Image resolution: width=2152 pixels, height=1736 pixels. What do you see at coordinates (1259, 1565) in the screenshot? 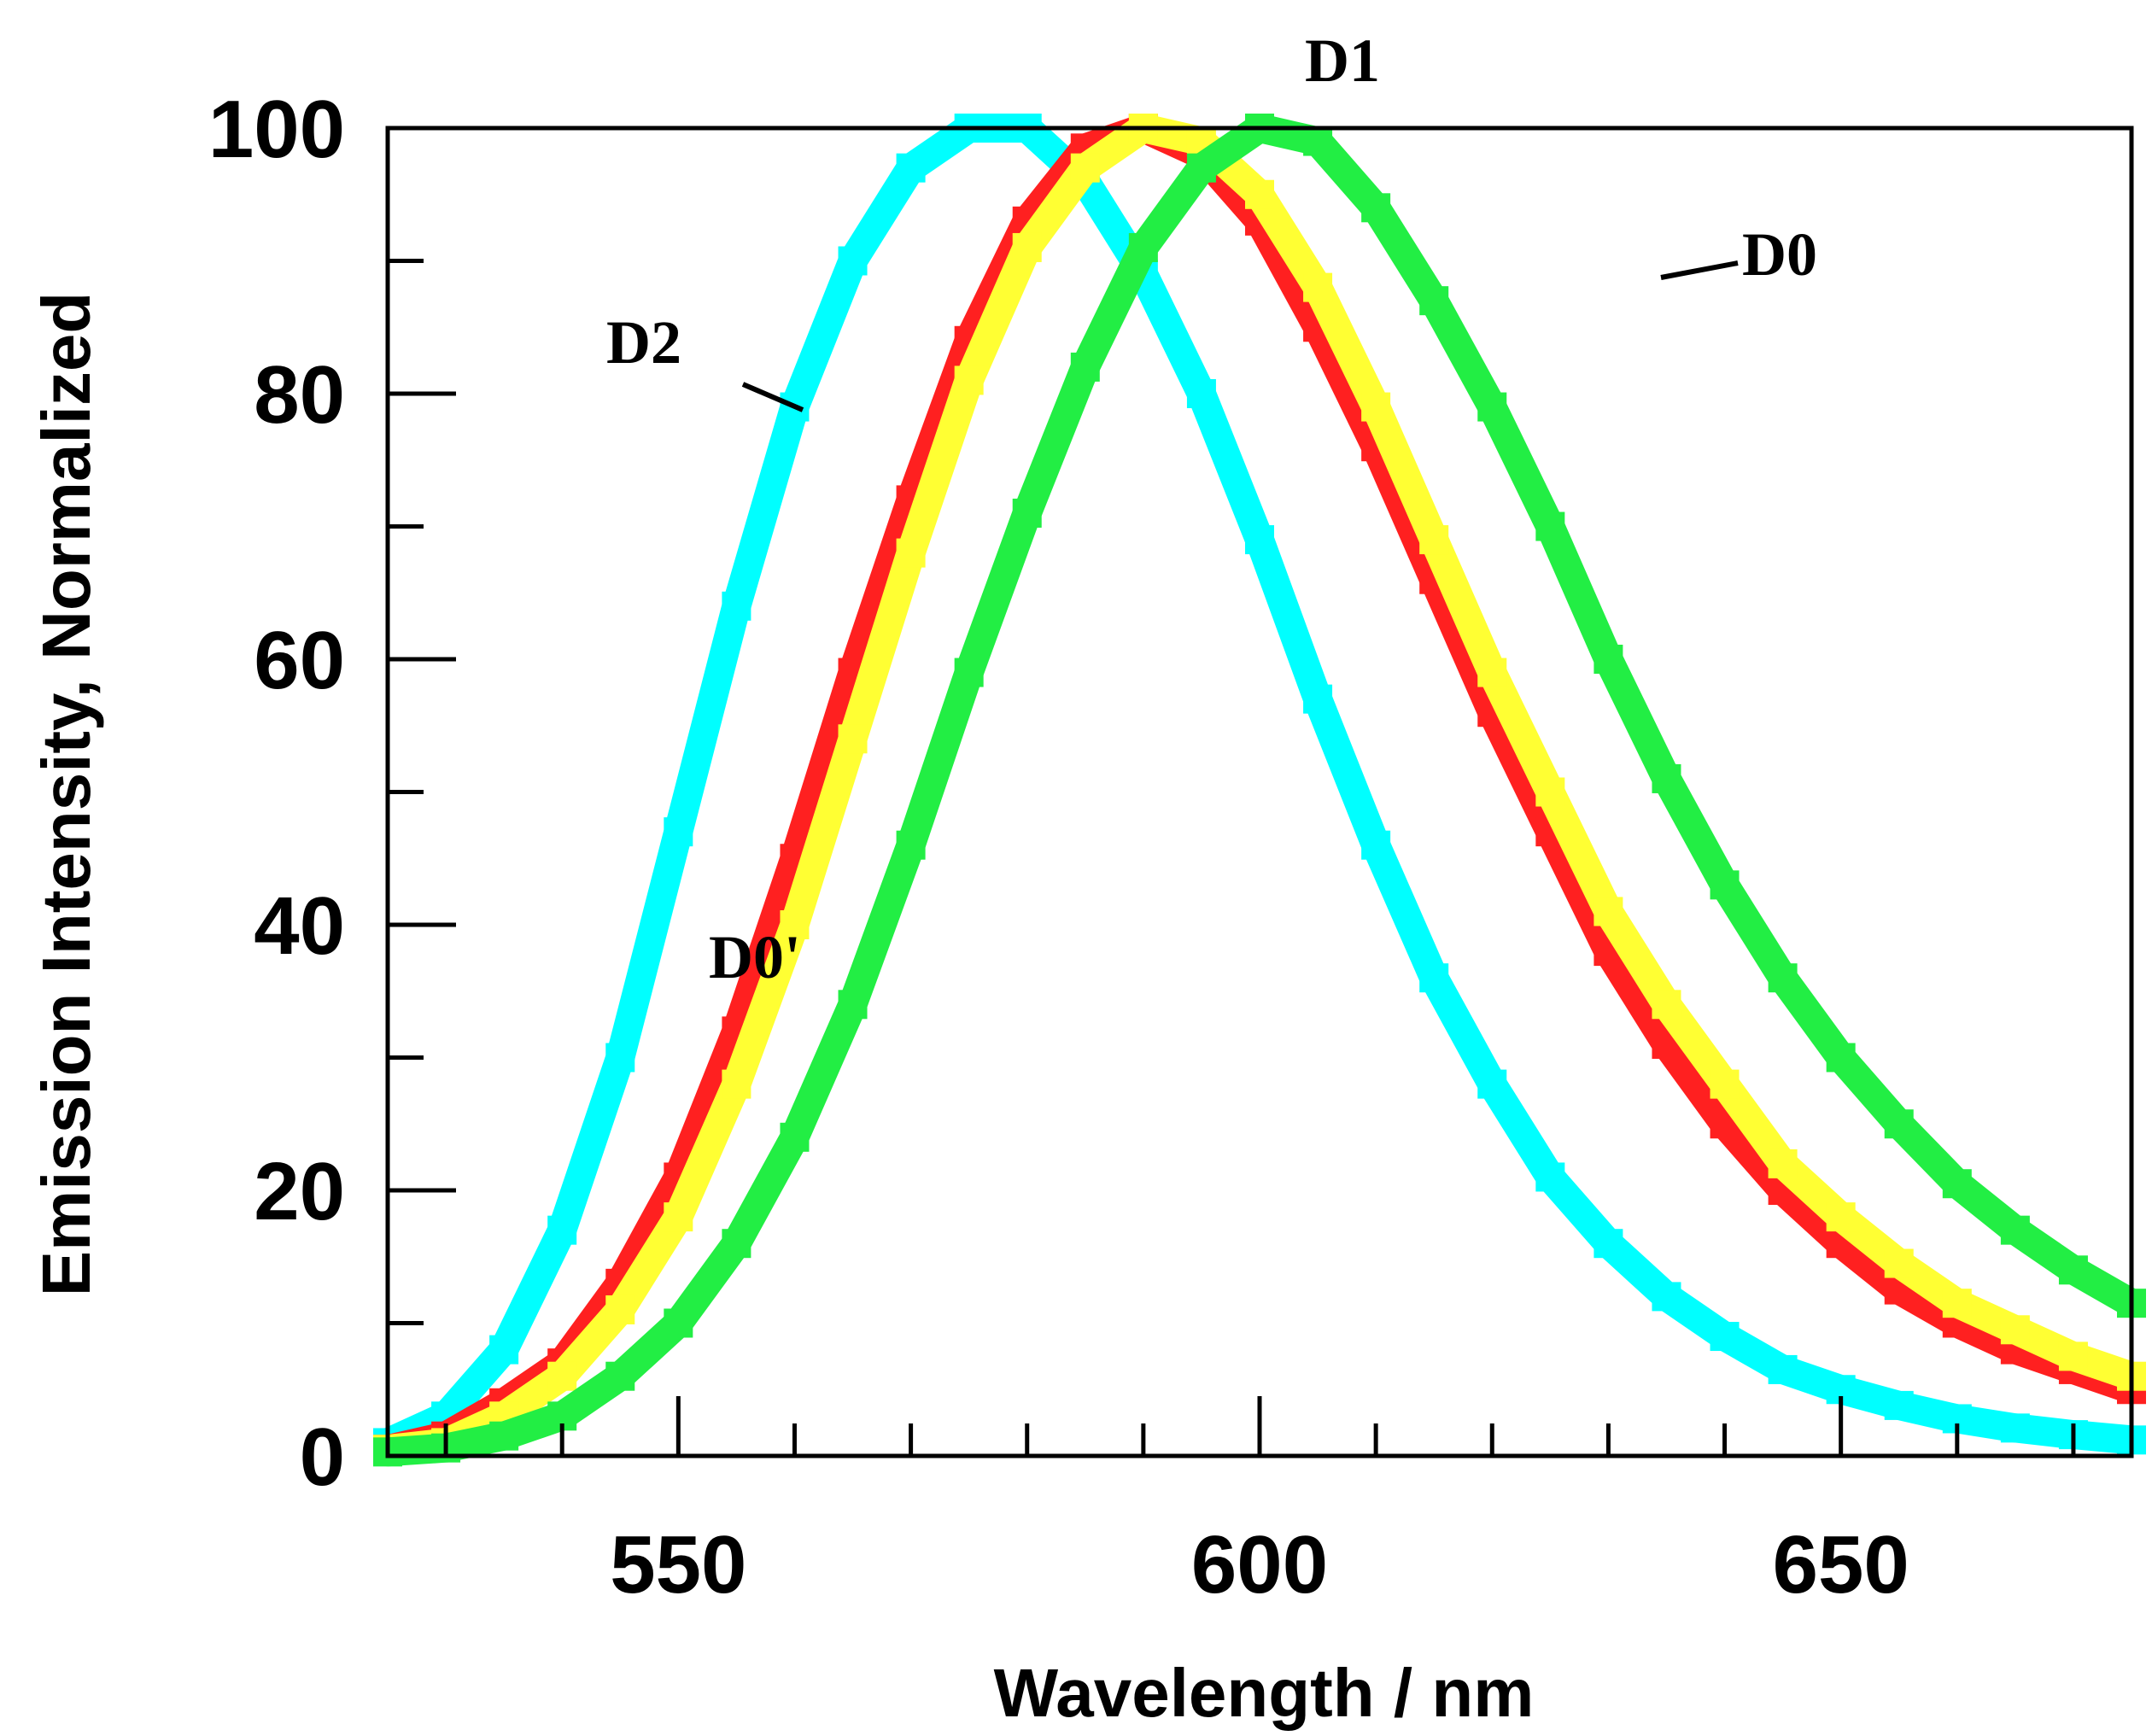
I see `x-tick-label: 600` at bounding box center [1259, 1565].